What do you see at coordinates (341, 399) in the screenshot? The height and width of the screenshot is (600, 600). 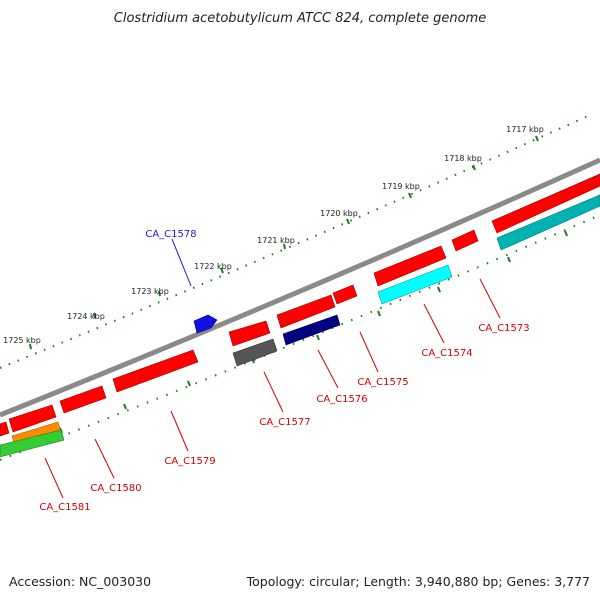 I see `label-ca-c1576: CA_C1576` at bounding box center [341, 399].